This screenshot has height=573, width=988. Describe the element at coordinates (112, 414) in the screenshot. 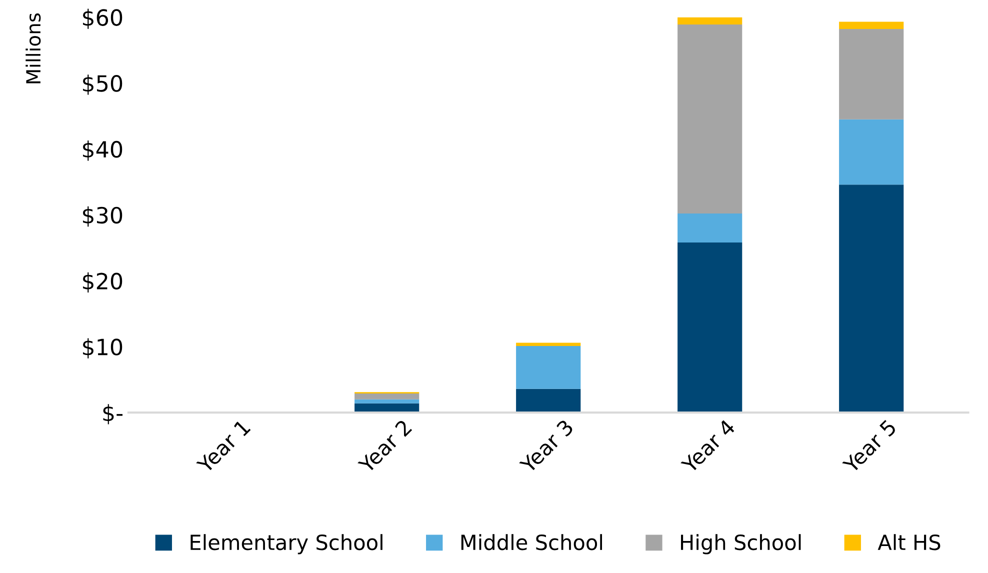

I see `y-tick-label: $-` at that location.